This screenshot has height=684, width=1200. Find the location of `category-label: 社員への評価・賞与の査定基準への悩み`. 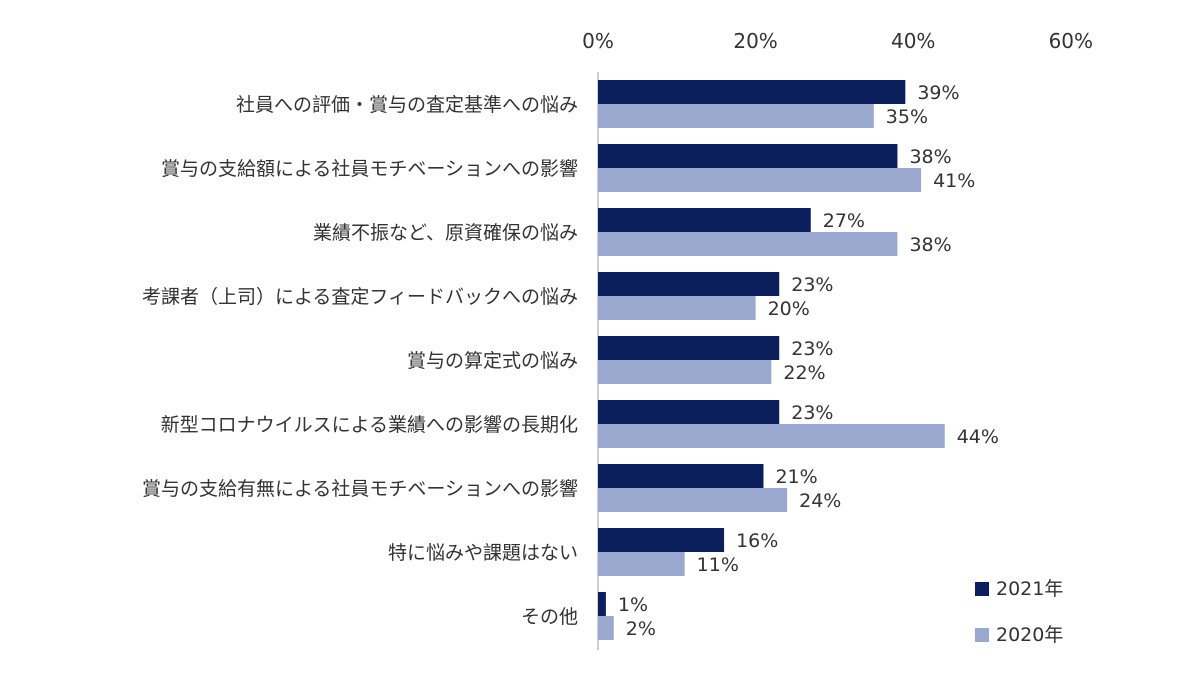

category-label: 社員への評価・賞与の査定基準への悩み is located at coordinates (407, 105).